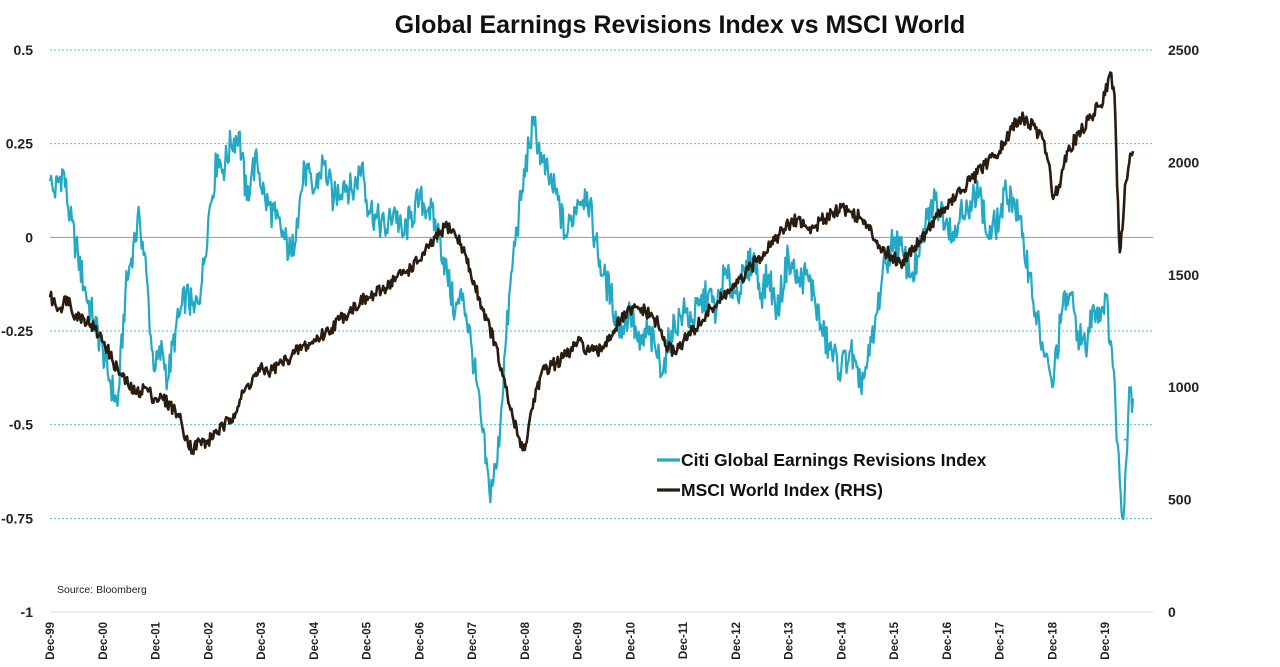  What do you see at coordinates (1172, 612) in the screenshot?
I see `y-right-tick-label: 0` at bounding box center [1172, 612].